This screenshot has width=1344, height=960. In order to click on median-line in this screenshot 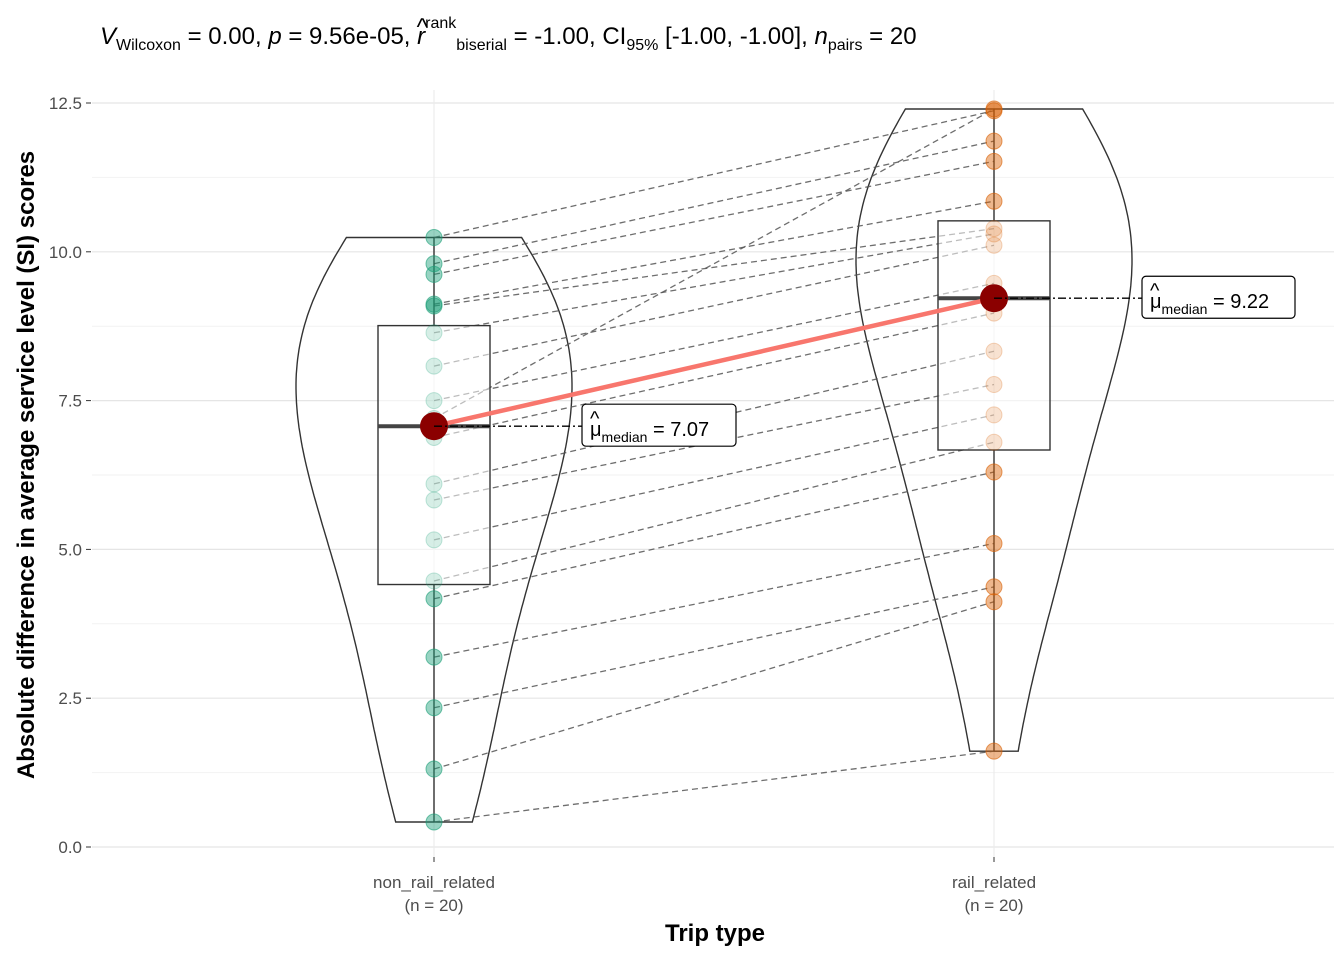, I will do `click(714, 362)`.